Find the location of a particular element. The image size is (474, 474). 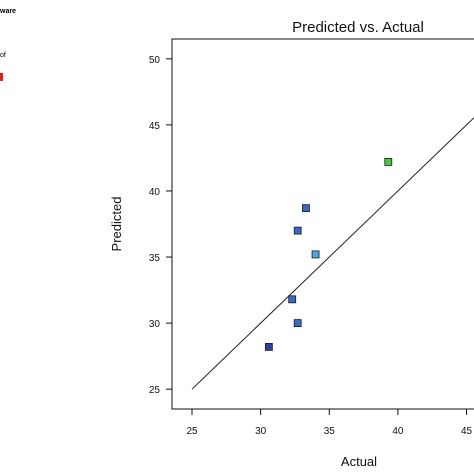

x-tick-label: 40 is located at coordinates (398, 431).